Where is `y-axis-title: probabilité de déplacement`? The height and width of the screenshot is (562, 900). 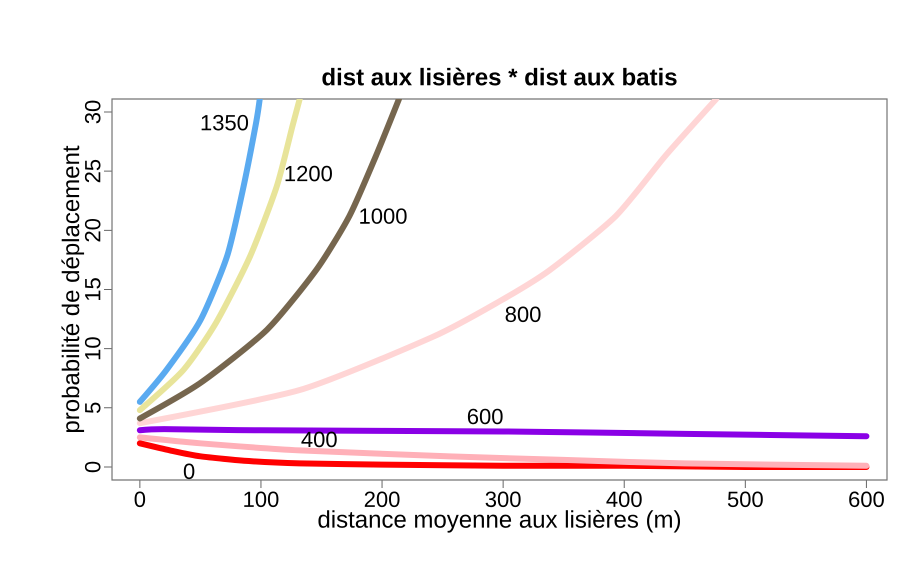 y-axis-title: probabilité de déplacement is located at coordinates (72, 289).